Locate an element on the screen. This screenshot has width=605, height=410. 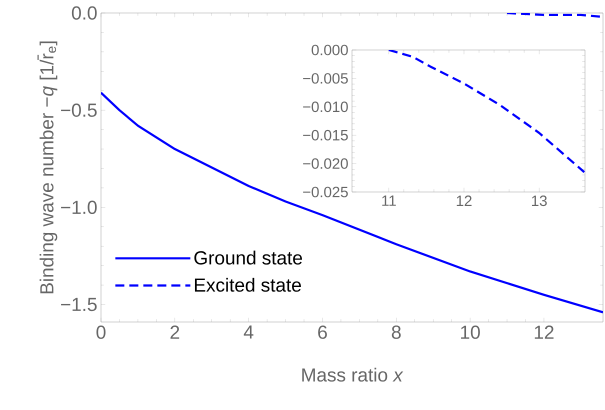
x-tick-label: 10 is located at coordinates (470, 332).